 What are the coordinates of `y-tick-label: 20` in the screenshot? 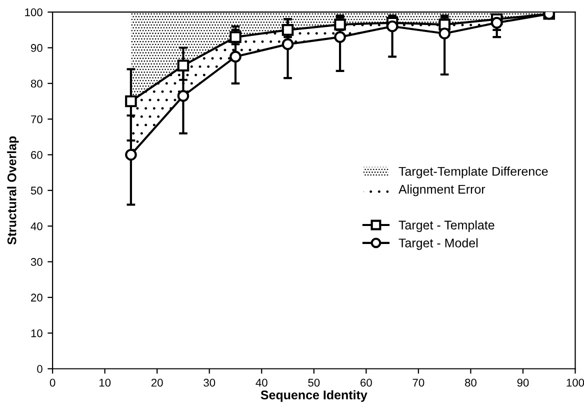 It's located at (36, 298).